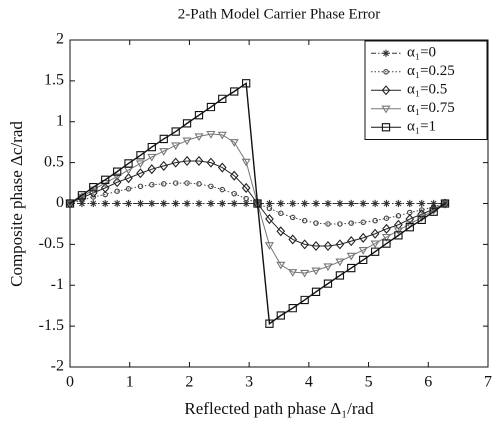  I want to click on x-tick-label: 4, so click(309, 382).